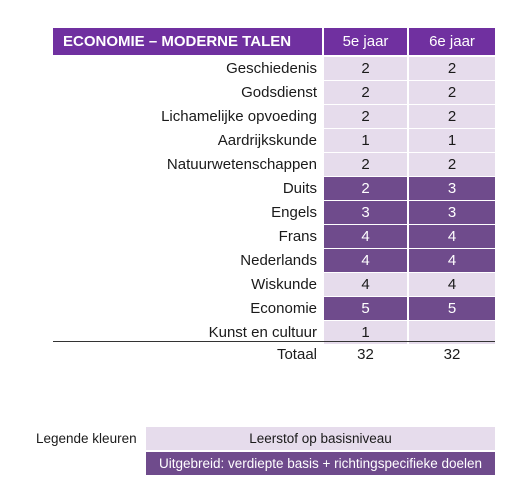 The height and width of the screenshot is (501, 515). What do you see at coordinates (452, 308) in the screenshot?
I see `hours-6e-jaar: 5` at bounding box center [452, 308].